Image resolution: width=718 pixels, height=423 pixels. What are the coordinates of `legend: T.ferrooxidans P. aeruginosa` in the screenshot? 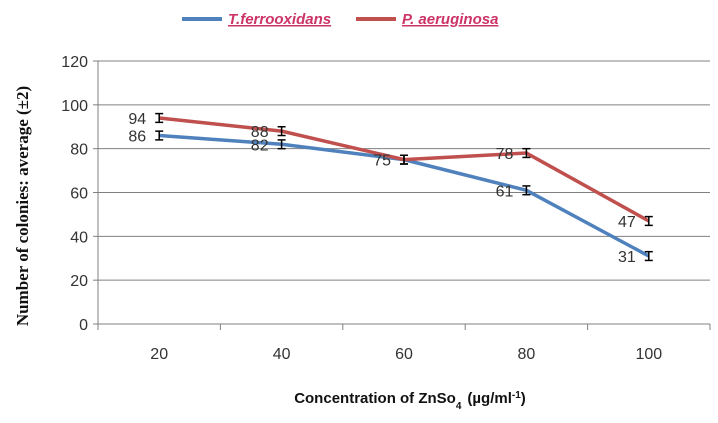 It's located at (340, 19).